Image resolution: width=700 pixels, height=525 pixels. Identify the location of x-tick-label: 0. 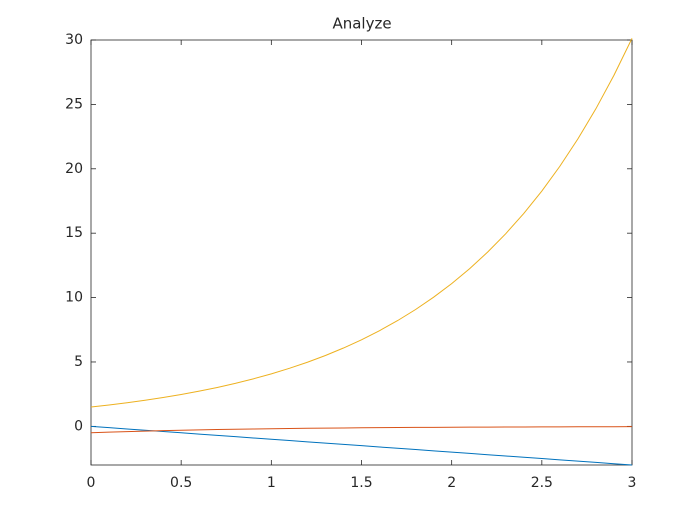
(91, 483).